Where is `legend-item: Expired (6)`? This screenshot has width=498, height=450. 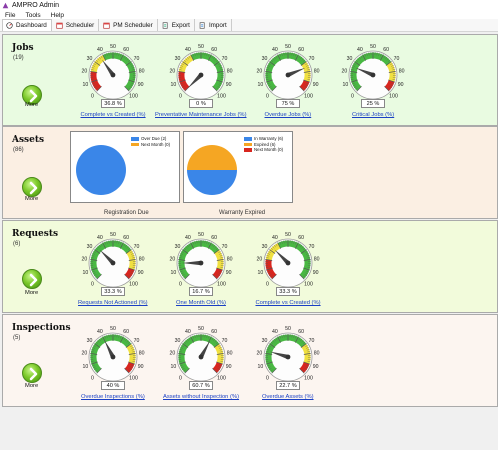
legend-item: Expired (6) is located at coordinates (263, 145).